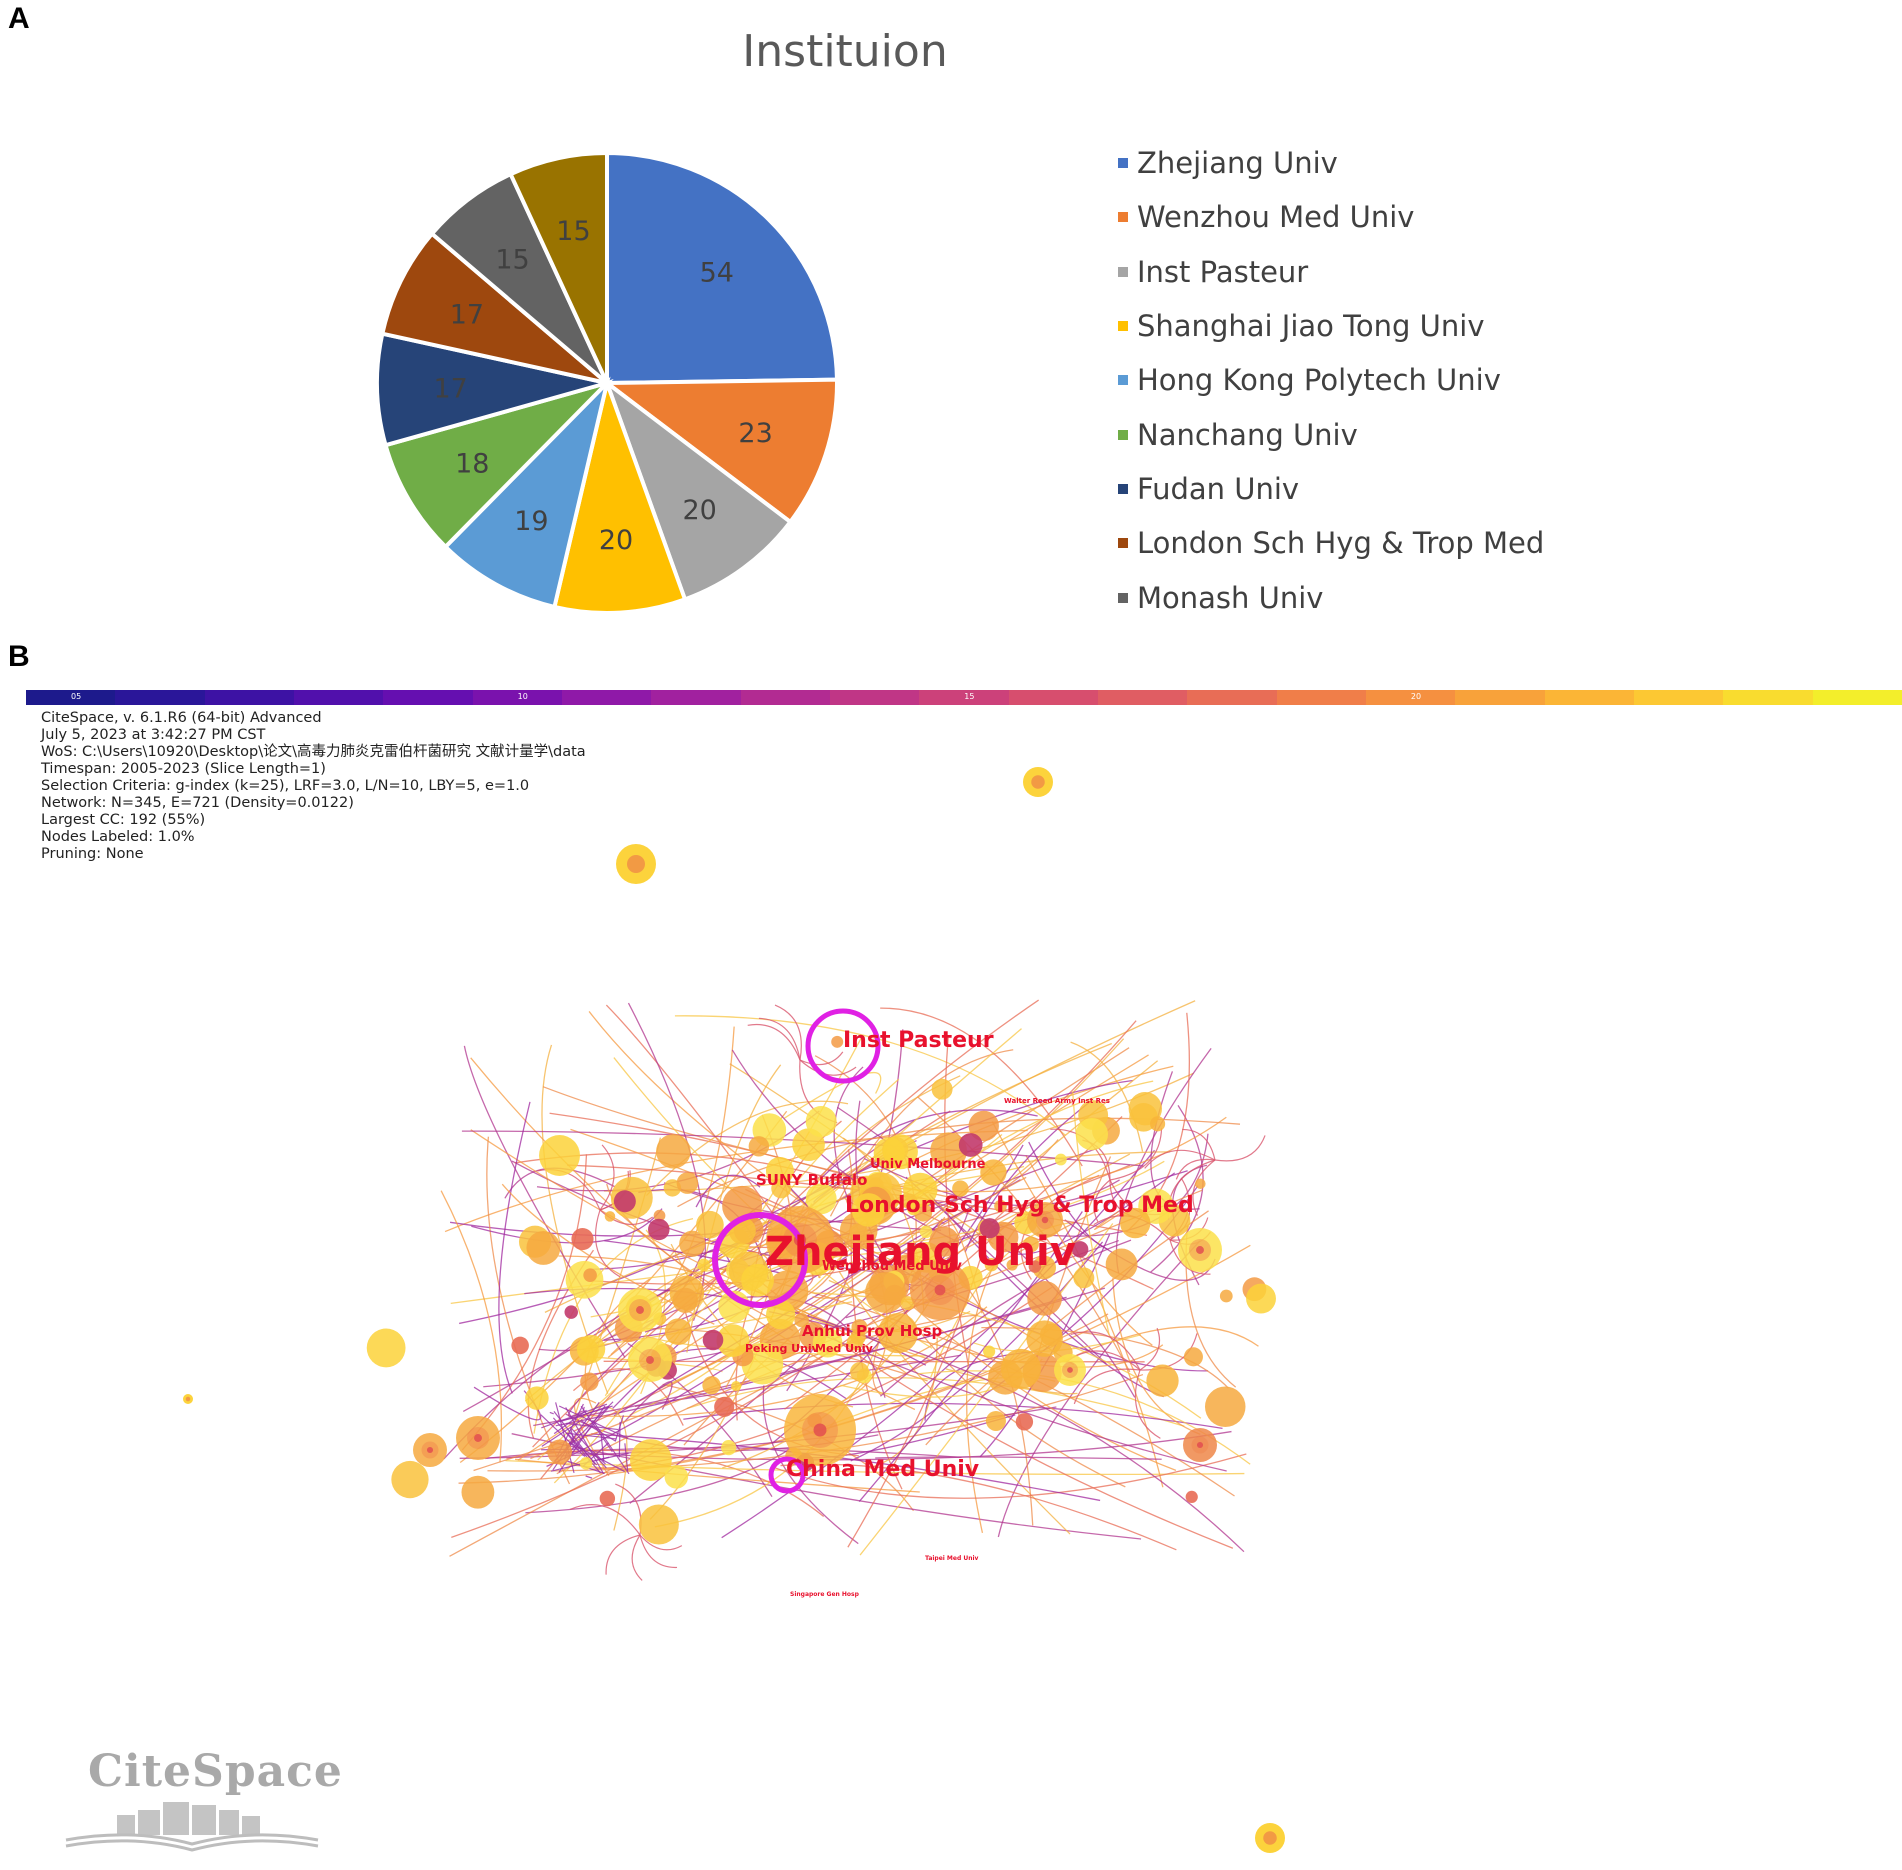 The height and width of the screenshot is (1870, 1902). Describe the element at coordinates (1057, 1101) in the screenshot. I see `node-label: Walter Reed Army Inst Res` at that location.